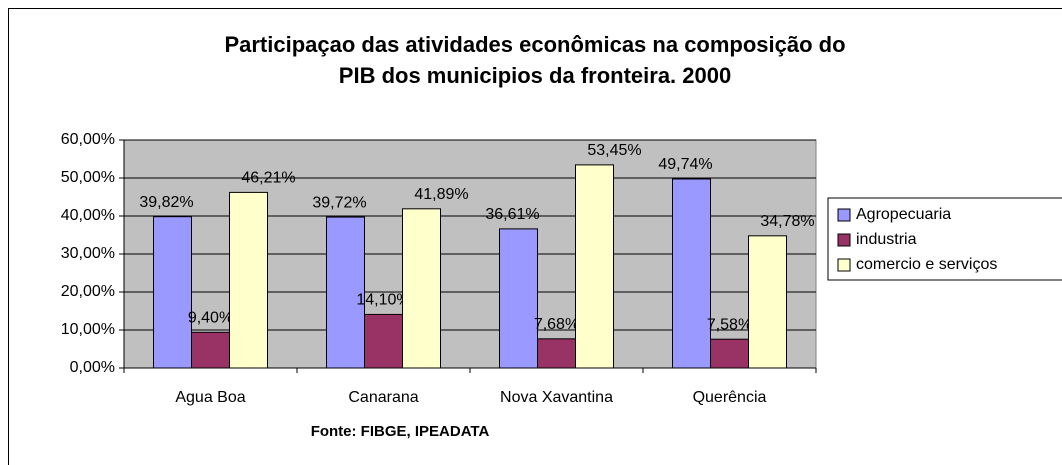 The image size is (1062, 465). What do you see at coordinates (926, 264) in the screenshot?
I see `legend-label: comercio e serviços` at bounding box center [926, 264].